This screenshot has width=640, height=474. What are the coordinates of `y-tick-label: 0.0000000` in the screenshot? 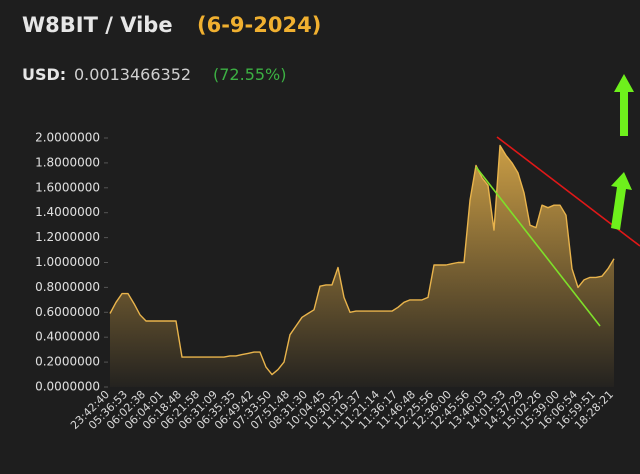 It's located at (67, 387).